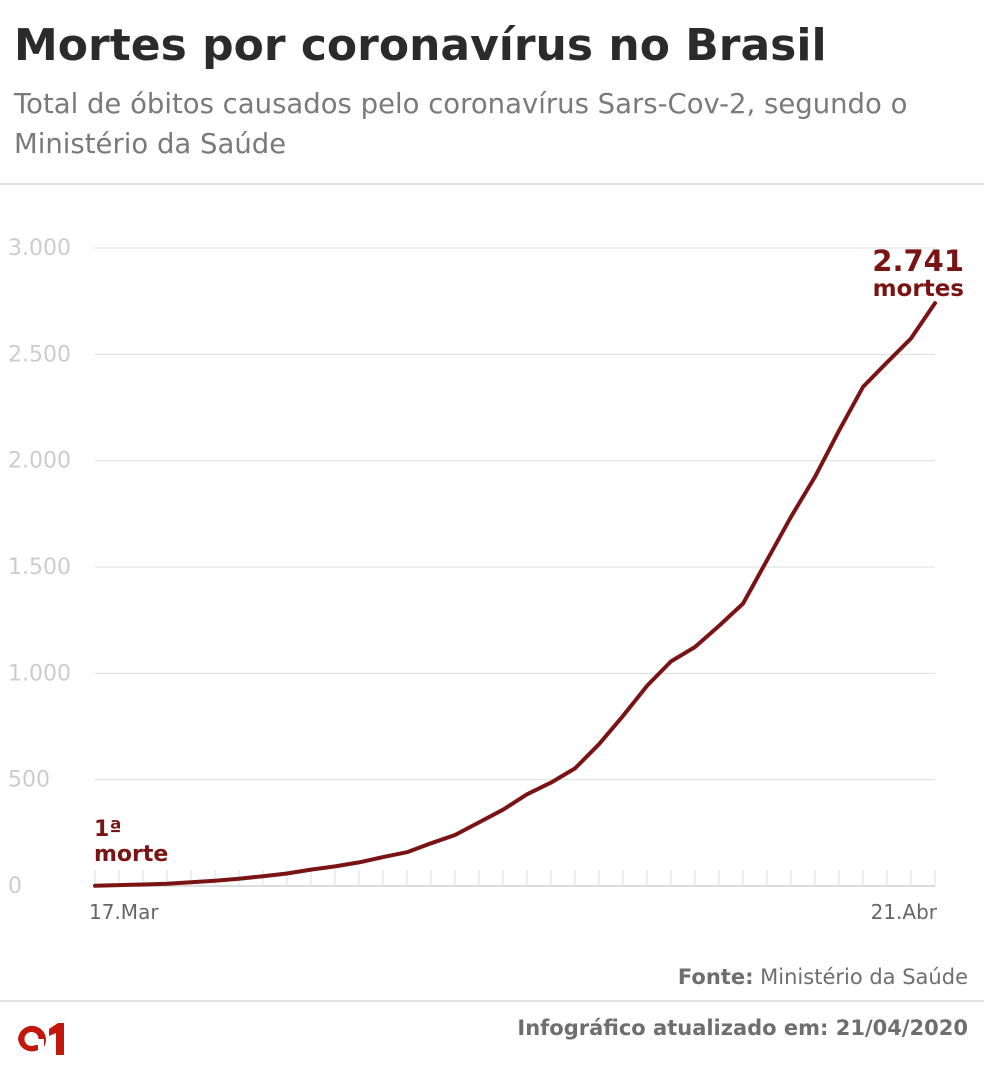 The width and height of the screenshot is (984, 1077). What do you see at coordinates (918, 289) in the screenshot?
I see `total-deaths-label: mortes` at bounding box center [918, 289].